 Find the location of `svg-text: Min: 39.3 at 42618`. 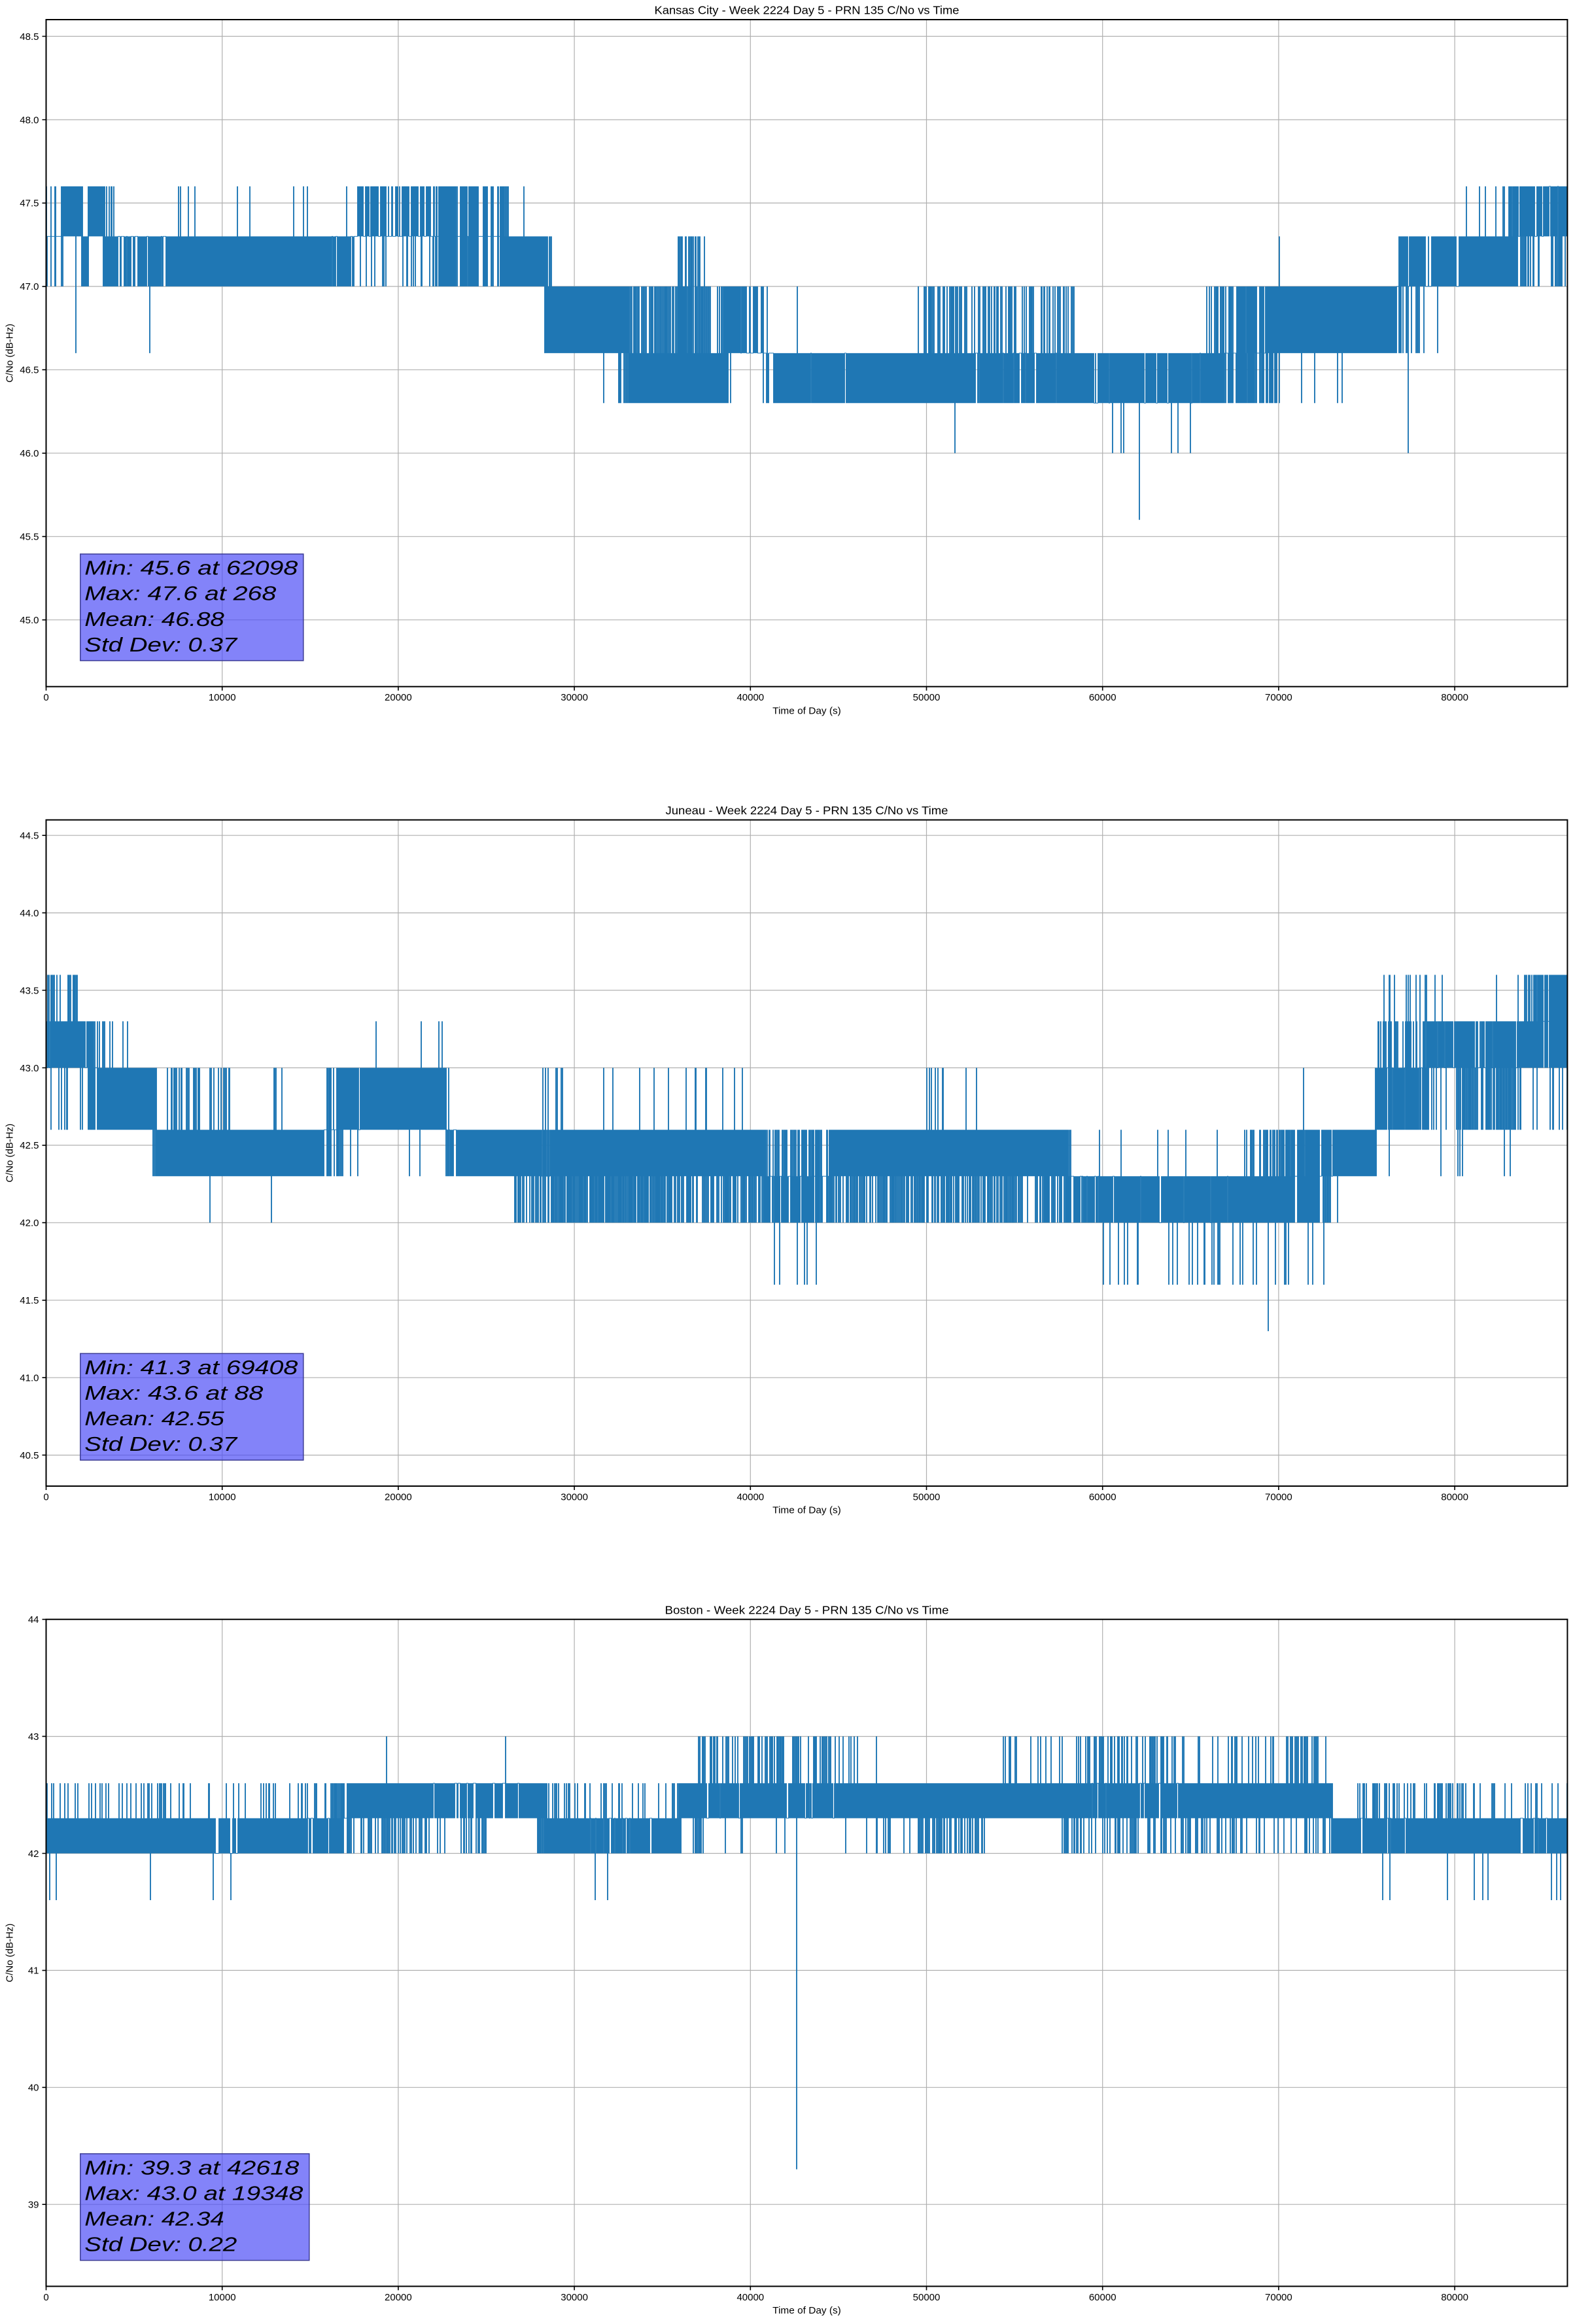

svg-text: Min: 39.3 at 42618 is located at coordinates (192, 2167).